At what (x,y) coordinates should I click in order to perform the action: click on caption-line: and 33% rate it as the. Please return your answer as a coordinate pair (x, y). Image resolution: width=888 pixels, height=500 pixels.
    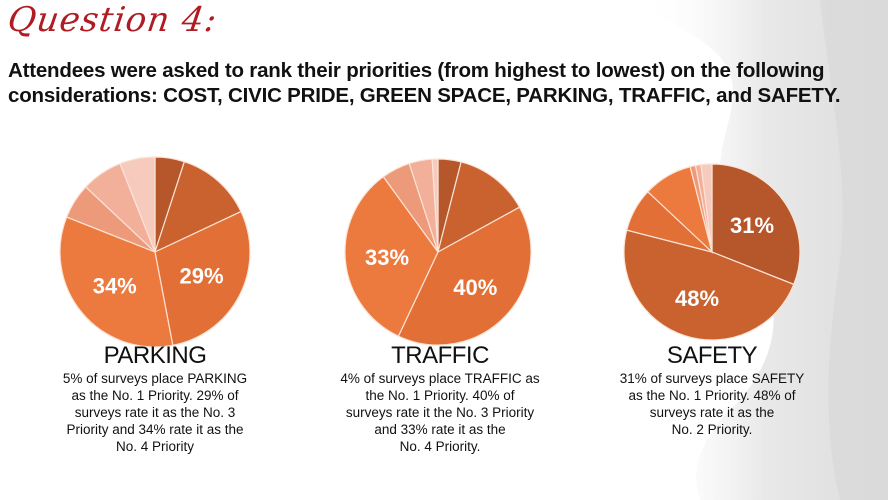
    Looking at the image, I should click on (440, 429).